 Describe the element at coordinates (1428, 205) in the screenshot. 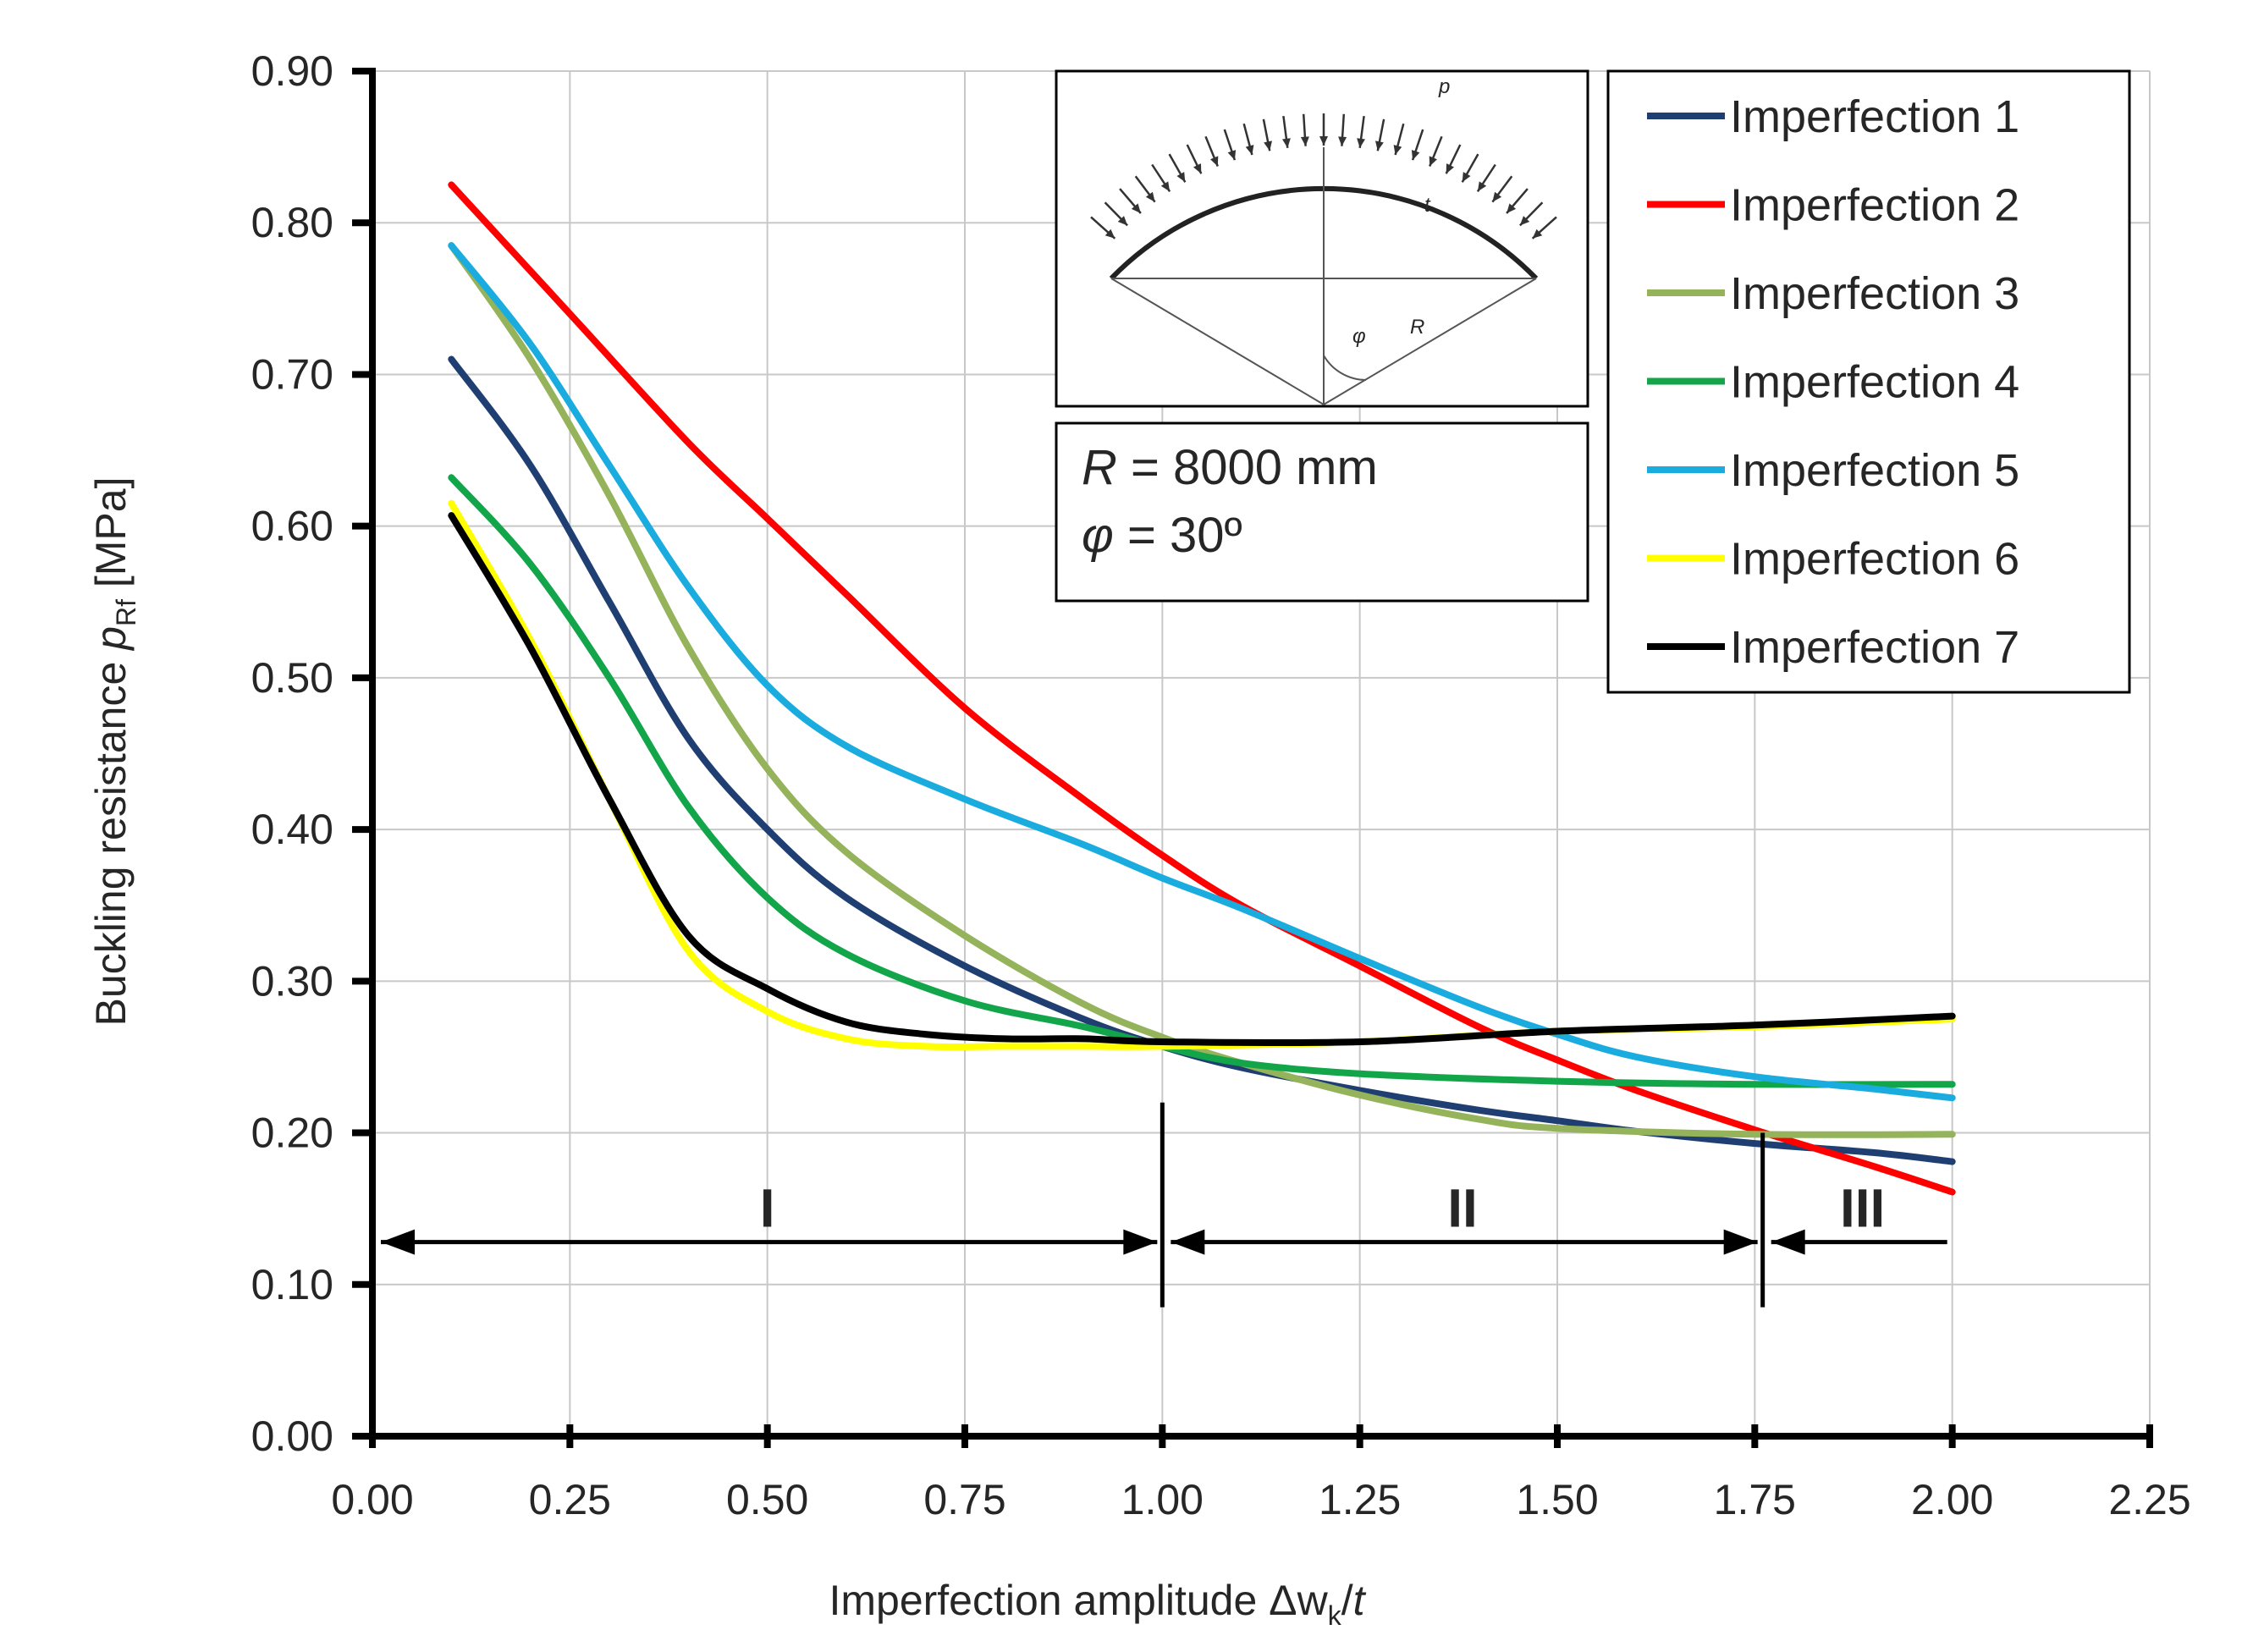

I see `inset-t-label: t` at that location.